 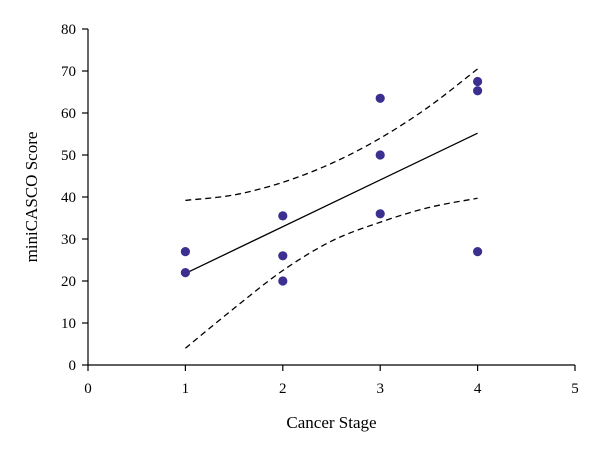 What do you see at coordinates (68, 114) in the screenshot?
I see `y-tick-label: 60` at bounding box center [68, 114].